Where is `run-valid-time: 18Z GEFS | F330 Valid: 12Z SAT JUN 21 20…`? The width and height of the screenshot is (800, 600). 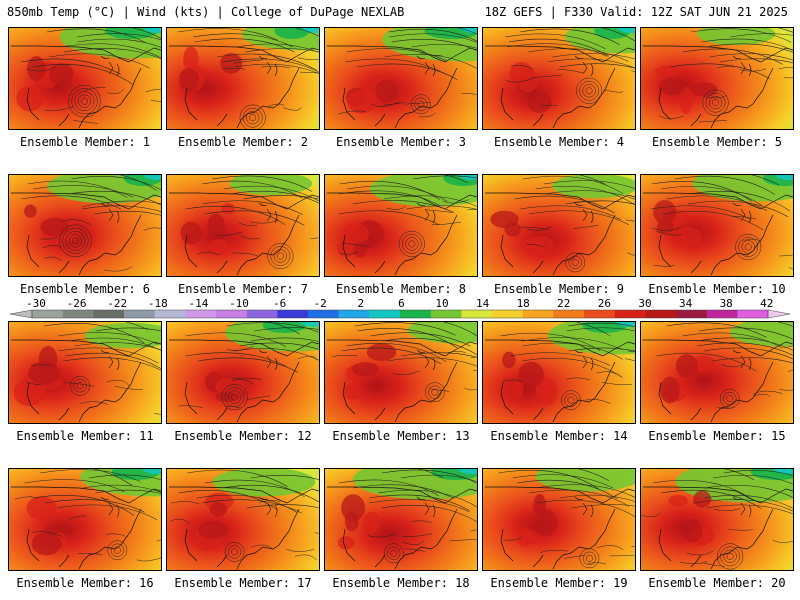
run-valid-time: 18Z GEFS | F330 Valid: 12Z SAT JUN 21 20… is located at coordinates (636, 12).